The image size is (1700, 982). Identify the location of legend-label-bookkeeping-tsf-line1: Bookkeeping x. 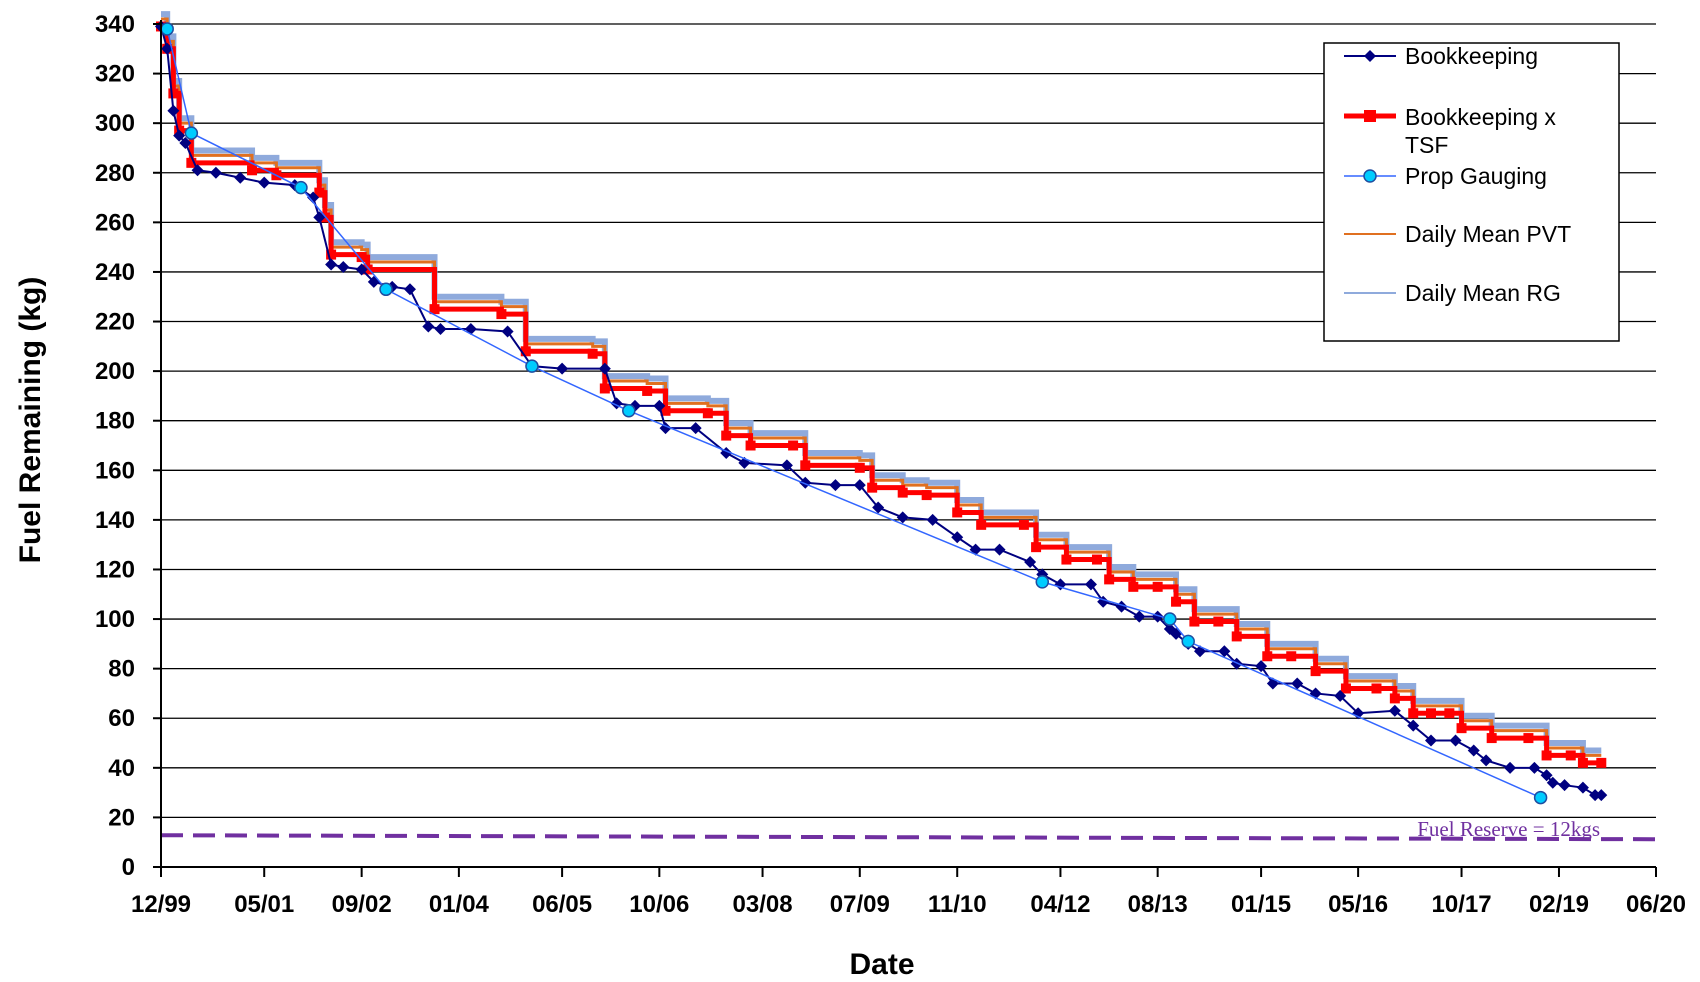
(1480, 117).